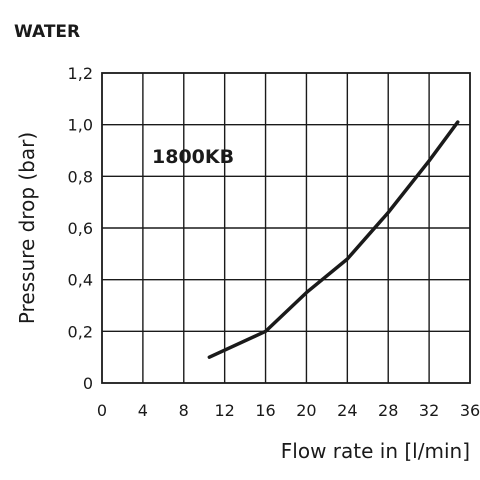  Describe the element at coordinates (429, 410) in the screenshot. I see `x-tick-label: 32` at that location.